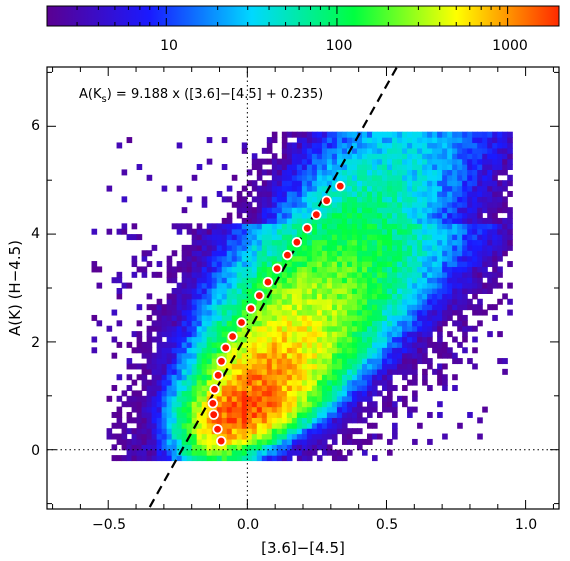  What do you see at coordinates (35, 343) in the screenshot?
I see `y-tick-label-2: 2` at bounding box center [35, 343].